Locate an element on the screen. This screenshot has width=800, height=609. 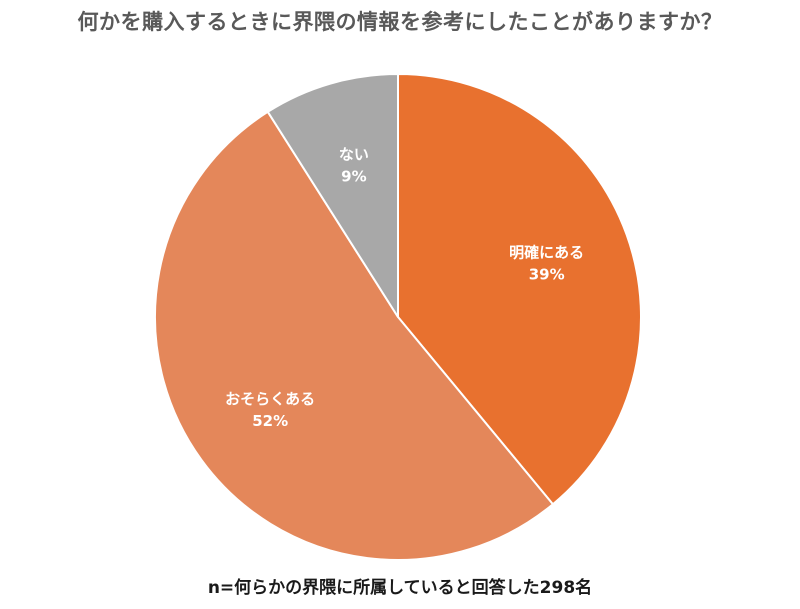
chart-title: 何かを購入するときに界隈の情報を参考にしたことがありますか？ is located at coordinates (400, 22).